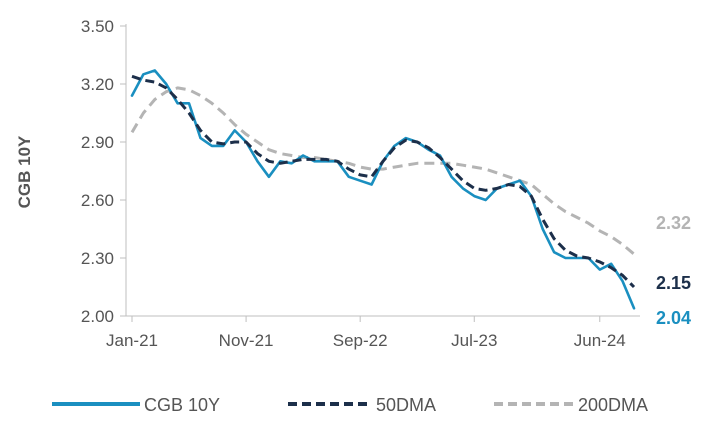 This screenshot has width=704, height=423. I want to click on x-tick-label: Nov-21, so click(246, 340).